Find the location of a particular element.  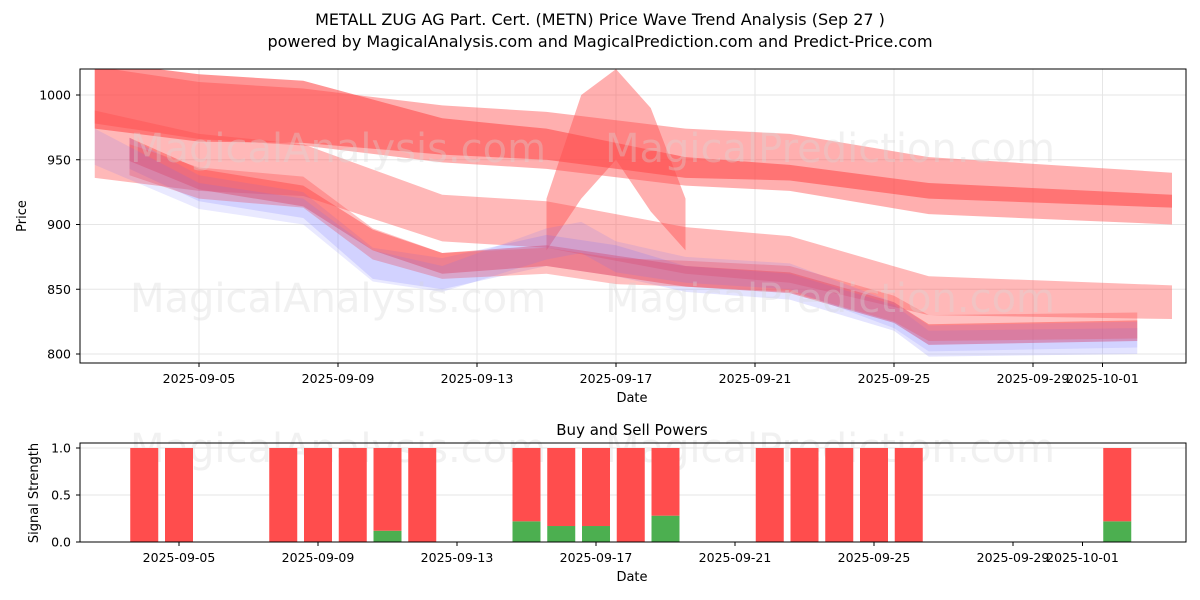

main-xlabel: Date is located at coordinates (631, 398).